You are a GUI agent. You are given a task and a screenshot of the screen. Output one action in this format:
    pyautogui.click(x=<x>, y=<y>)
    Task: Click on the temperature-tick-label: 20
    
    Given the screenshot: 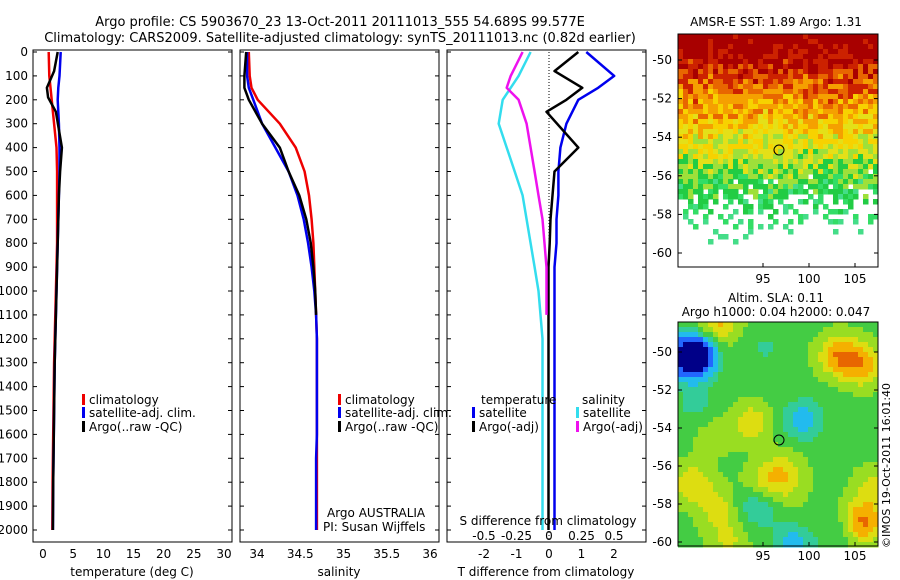 What is the action you would take?
    pyautogui.click(x=163, y=554)
    